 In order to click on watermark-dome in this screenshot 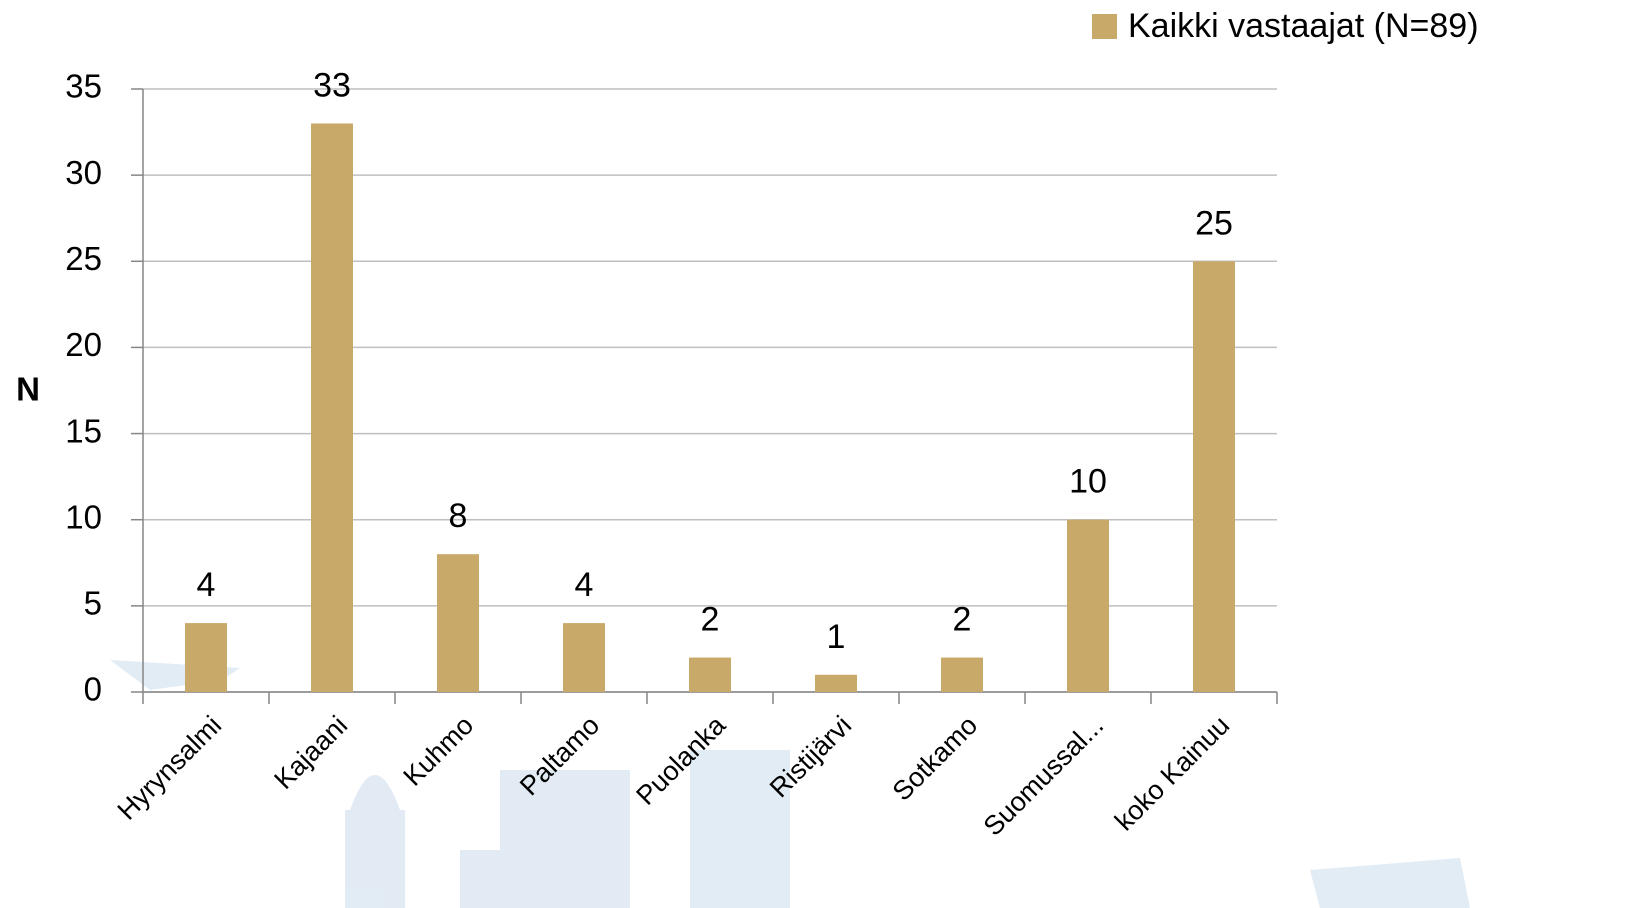, I will do `click(375, 792)`.